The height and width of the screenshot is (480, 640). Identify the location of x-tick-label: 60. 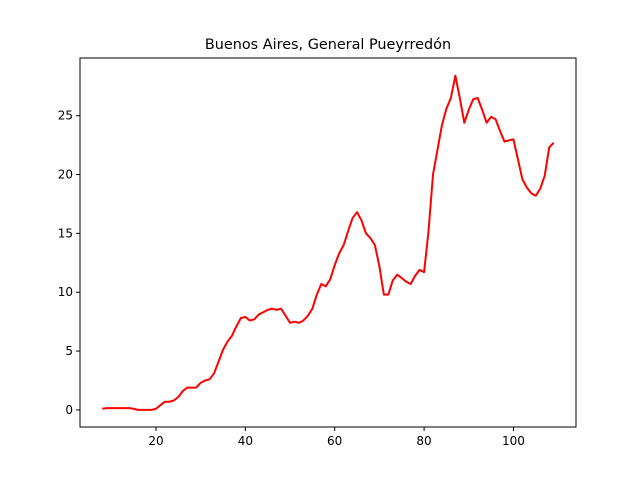
(334, 441).